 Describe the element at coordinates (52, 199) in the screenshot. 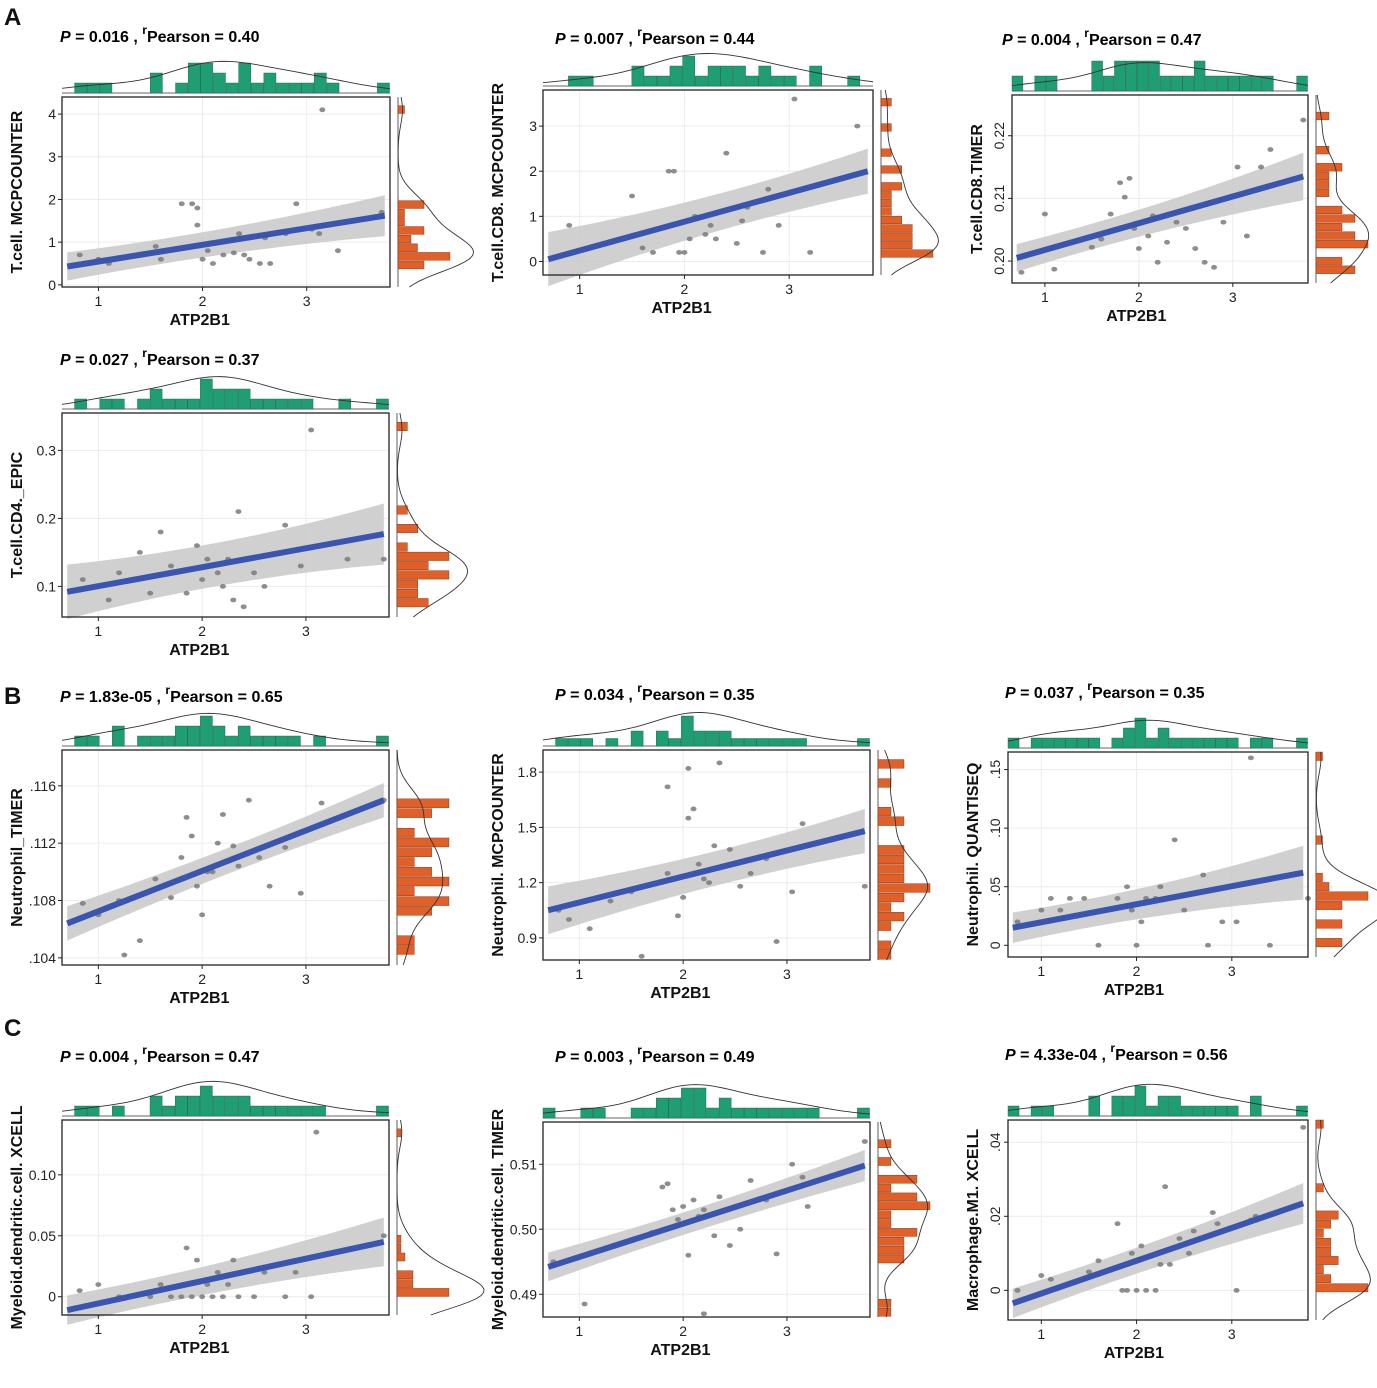

I see `y-tick-label: 2` at that location.